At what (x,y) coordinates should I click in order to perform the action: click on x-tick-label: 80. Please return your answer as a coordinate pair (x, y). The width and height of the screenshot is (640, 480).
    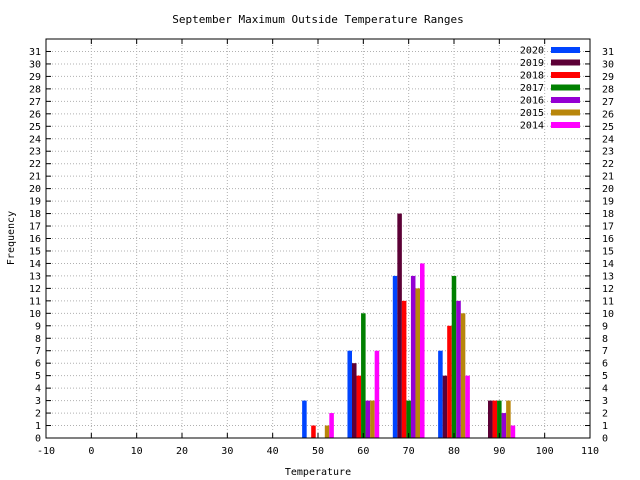
    Looking at the image, I should click on (454, 451).